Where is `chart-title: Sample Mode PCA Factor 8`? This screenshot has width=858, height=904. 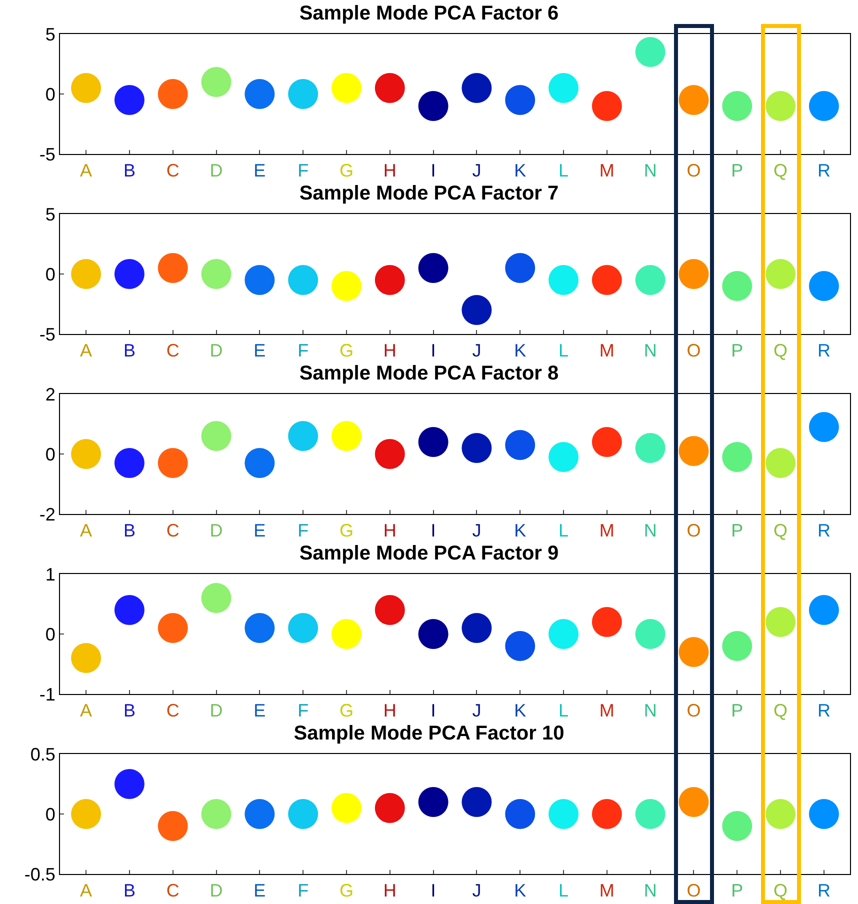
chart-title: Sample Mode PCA Factor 8 is located at coordinates (429, 373).